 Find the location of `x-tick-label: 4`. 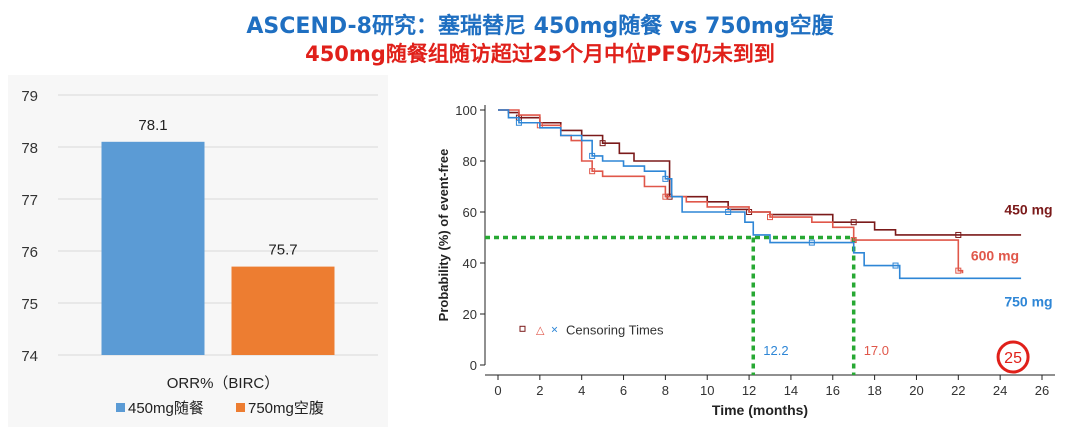

x-tick-label: 4 is located at coordinates (581, 390).